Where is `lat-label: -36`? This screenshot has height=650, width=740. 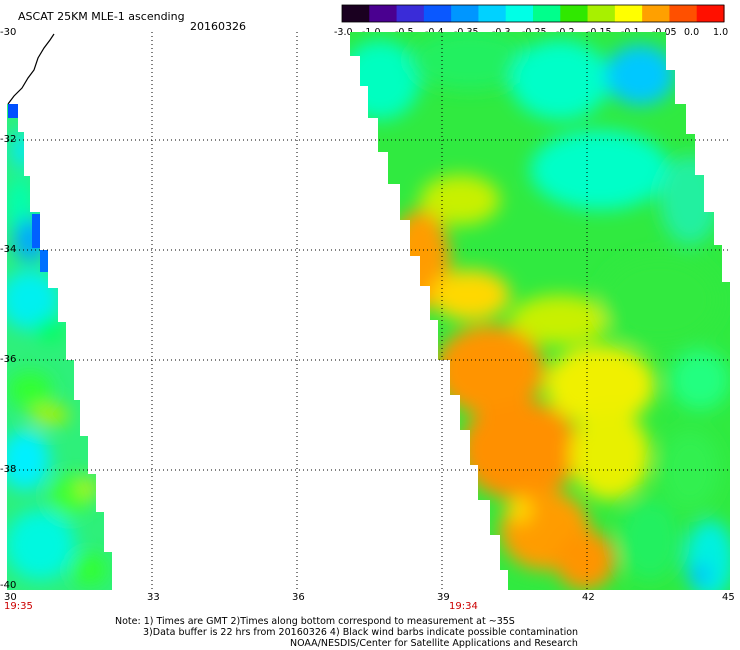 lat-label: -36 is located at coordinates (8, 359).